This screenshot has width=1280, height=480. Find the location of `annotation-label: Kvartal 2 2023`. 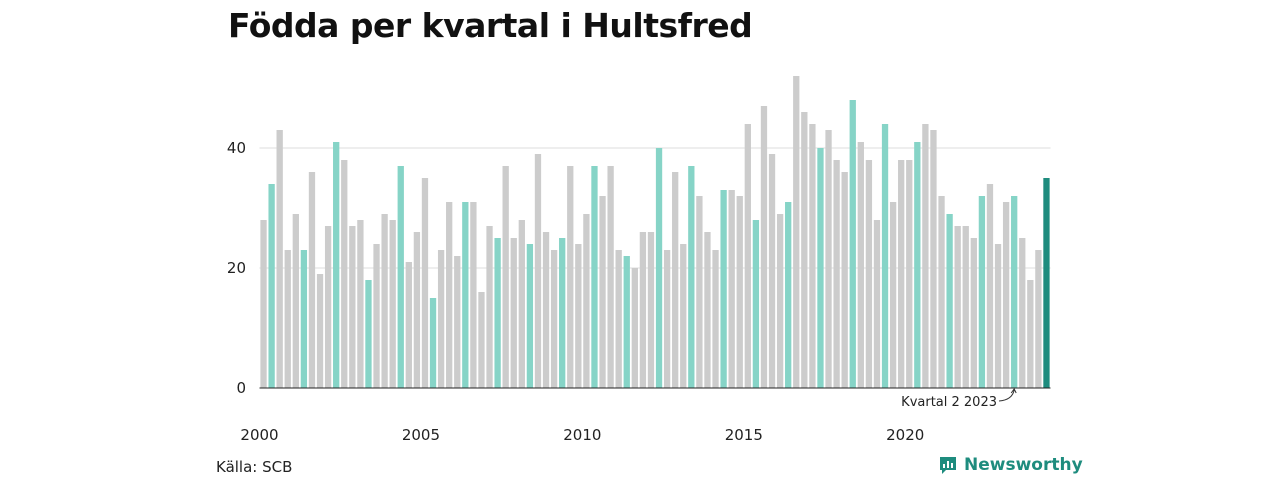

annotation-label: Kvartal 2 2023 is located at coordinates (949, 402).